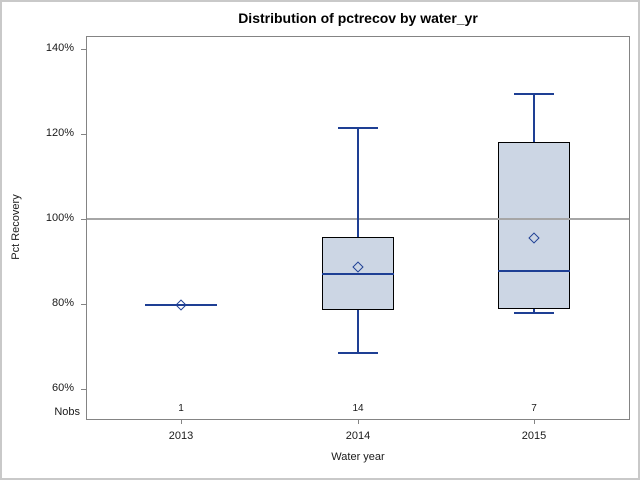 The width and height of the screenshot is (640, 480). I want to click on nobs-value: 14, so click(358, 408).